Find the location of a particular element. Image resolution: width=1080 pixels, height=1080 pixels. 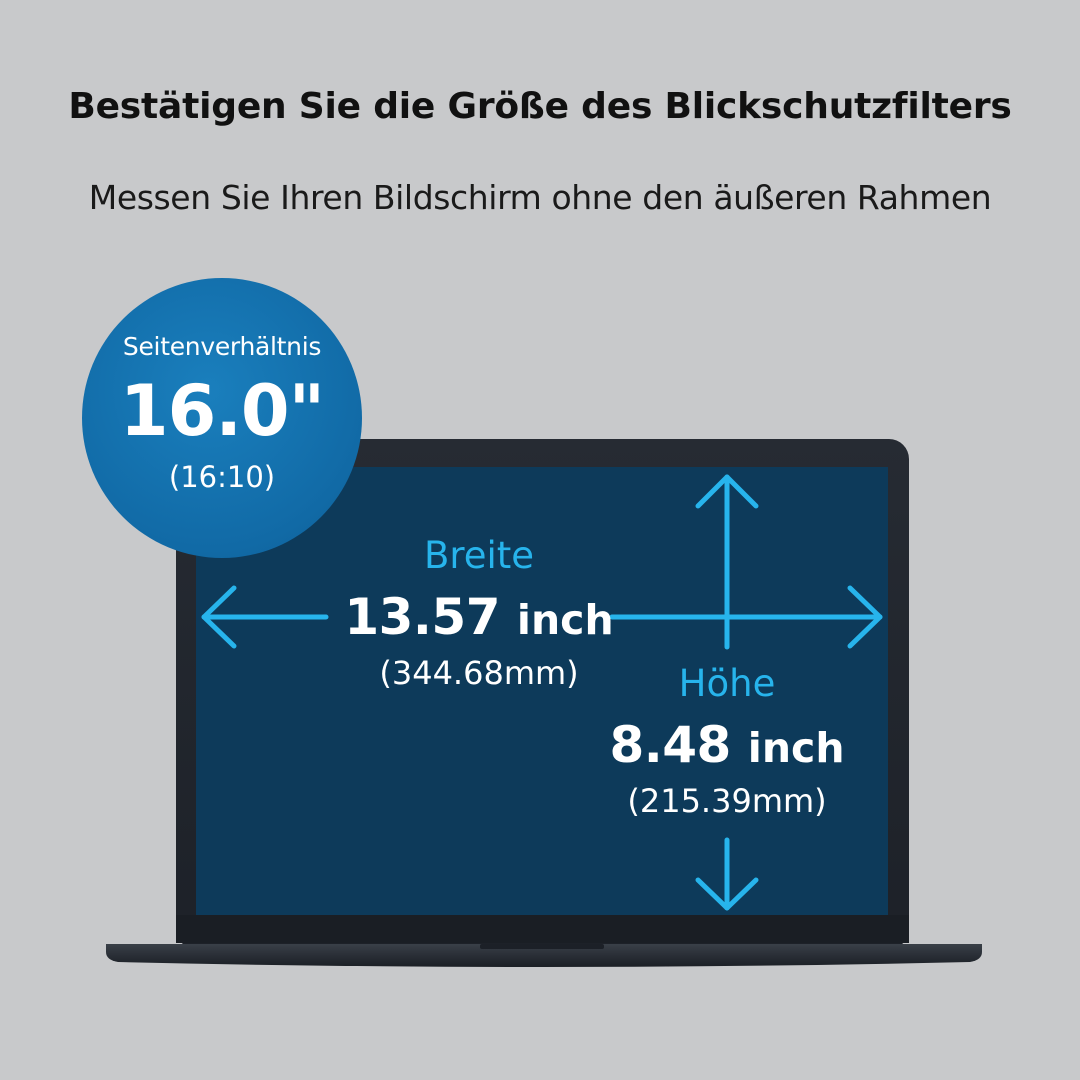

height-number: 8.48 is located at coordinates (670, 745).